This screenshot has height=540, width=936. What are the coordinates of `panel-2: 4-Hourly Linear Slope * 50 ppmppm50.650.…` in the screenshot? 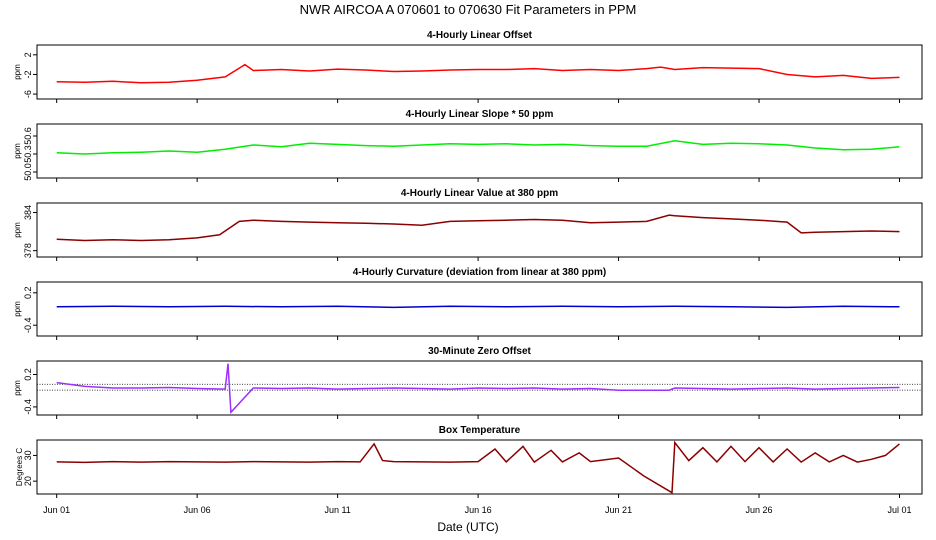 It's located at (468, 145).